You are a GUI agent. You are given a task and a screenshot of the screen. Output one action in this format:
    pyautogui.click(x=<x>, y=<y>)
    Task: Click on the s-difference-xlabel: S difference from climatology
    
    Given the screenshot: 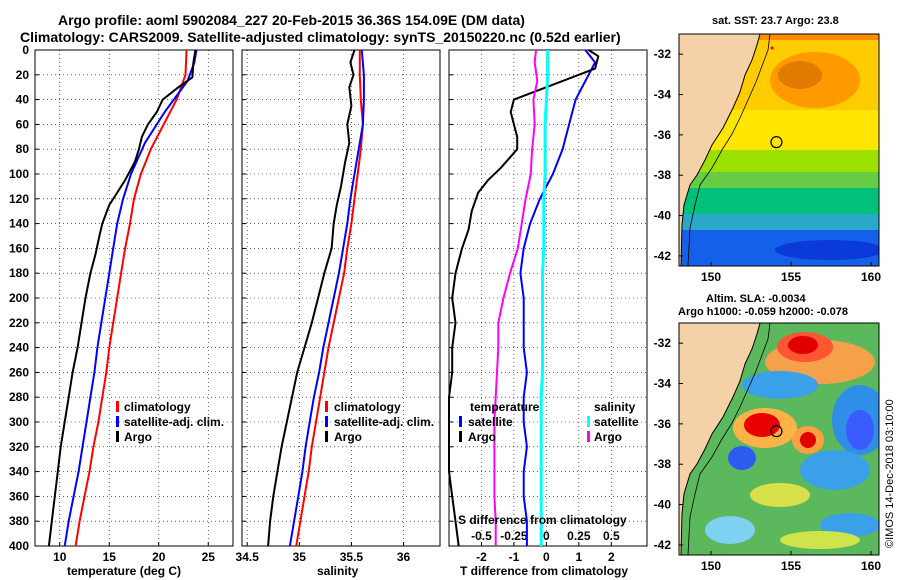 What is the action you would take?
    pyautogui.click(x=542, y=520)
    